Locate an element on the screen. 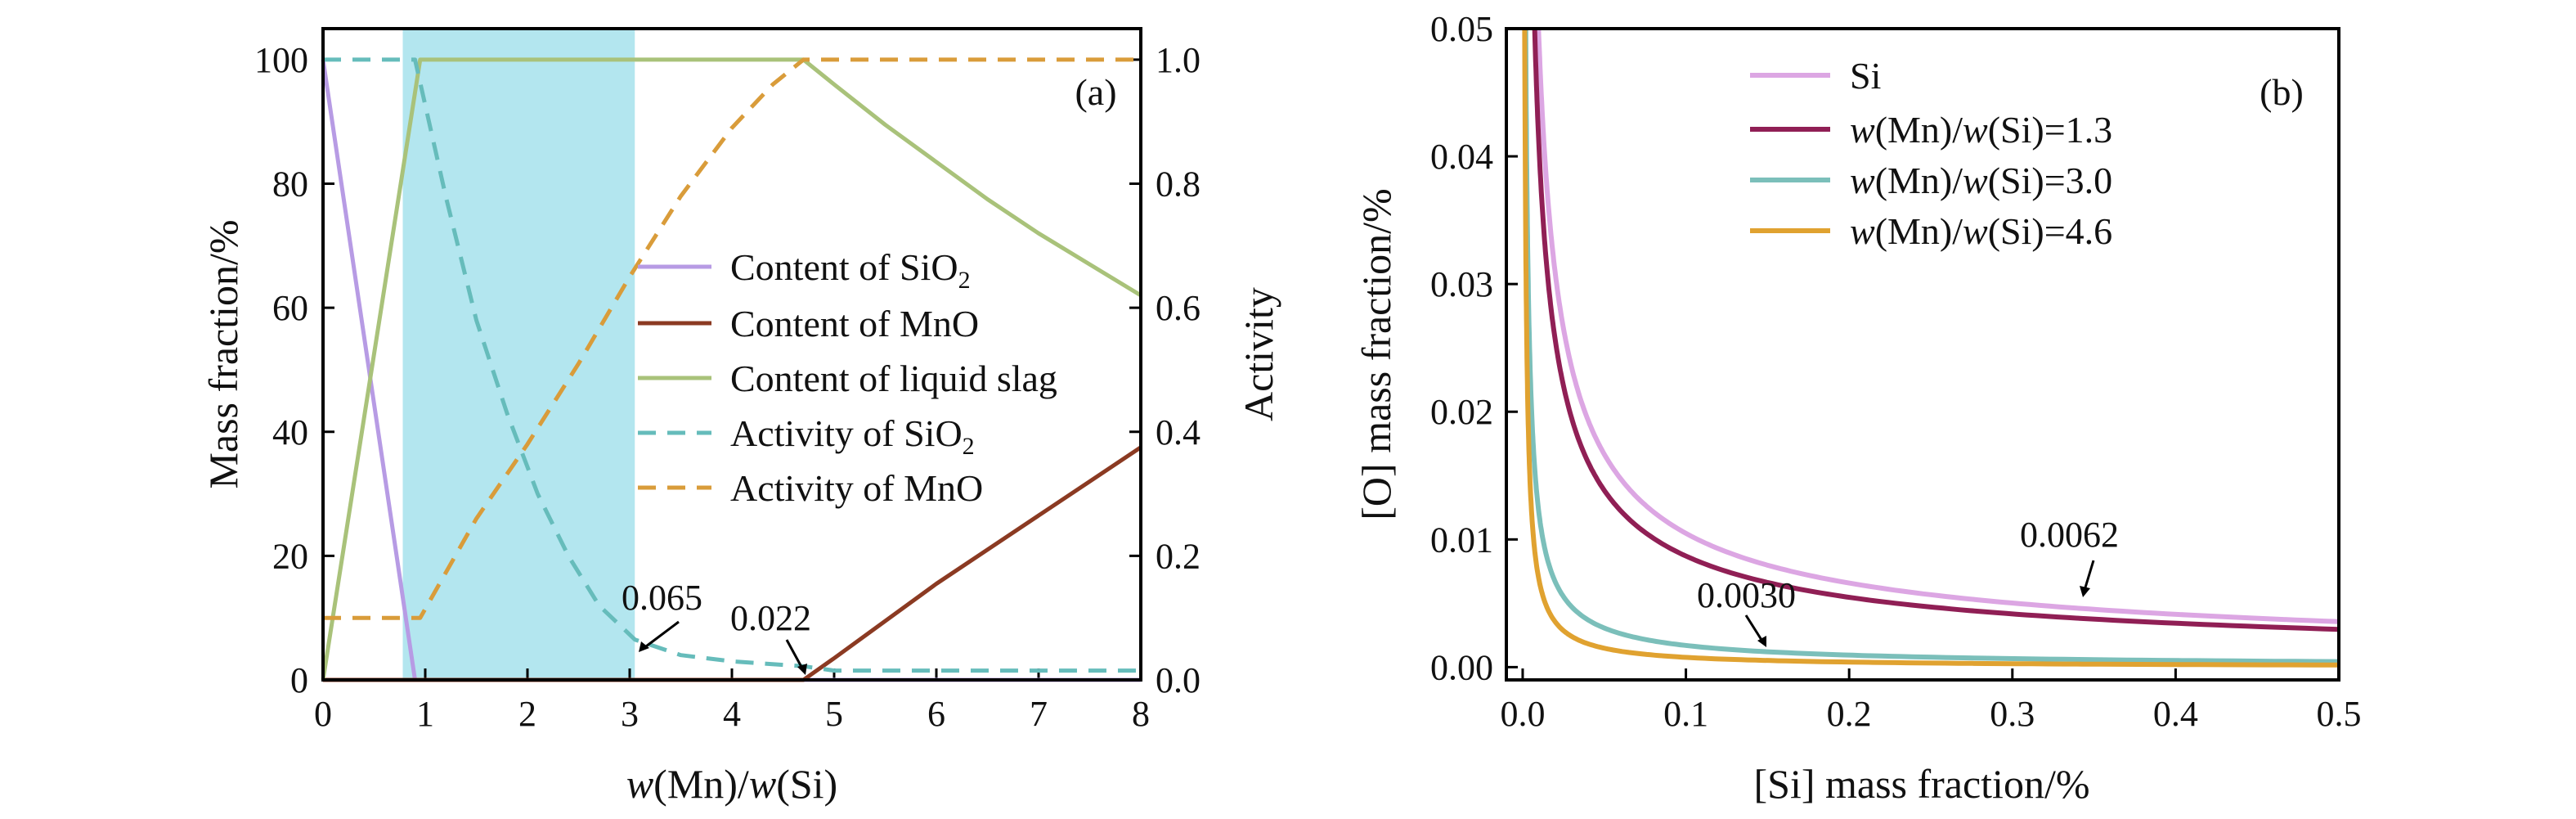 The height and width of the screenshot is (819, 2576). panel-b-y-axis-title: [O] mass fraction/% is located at coordinates (1376, 354).